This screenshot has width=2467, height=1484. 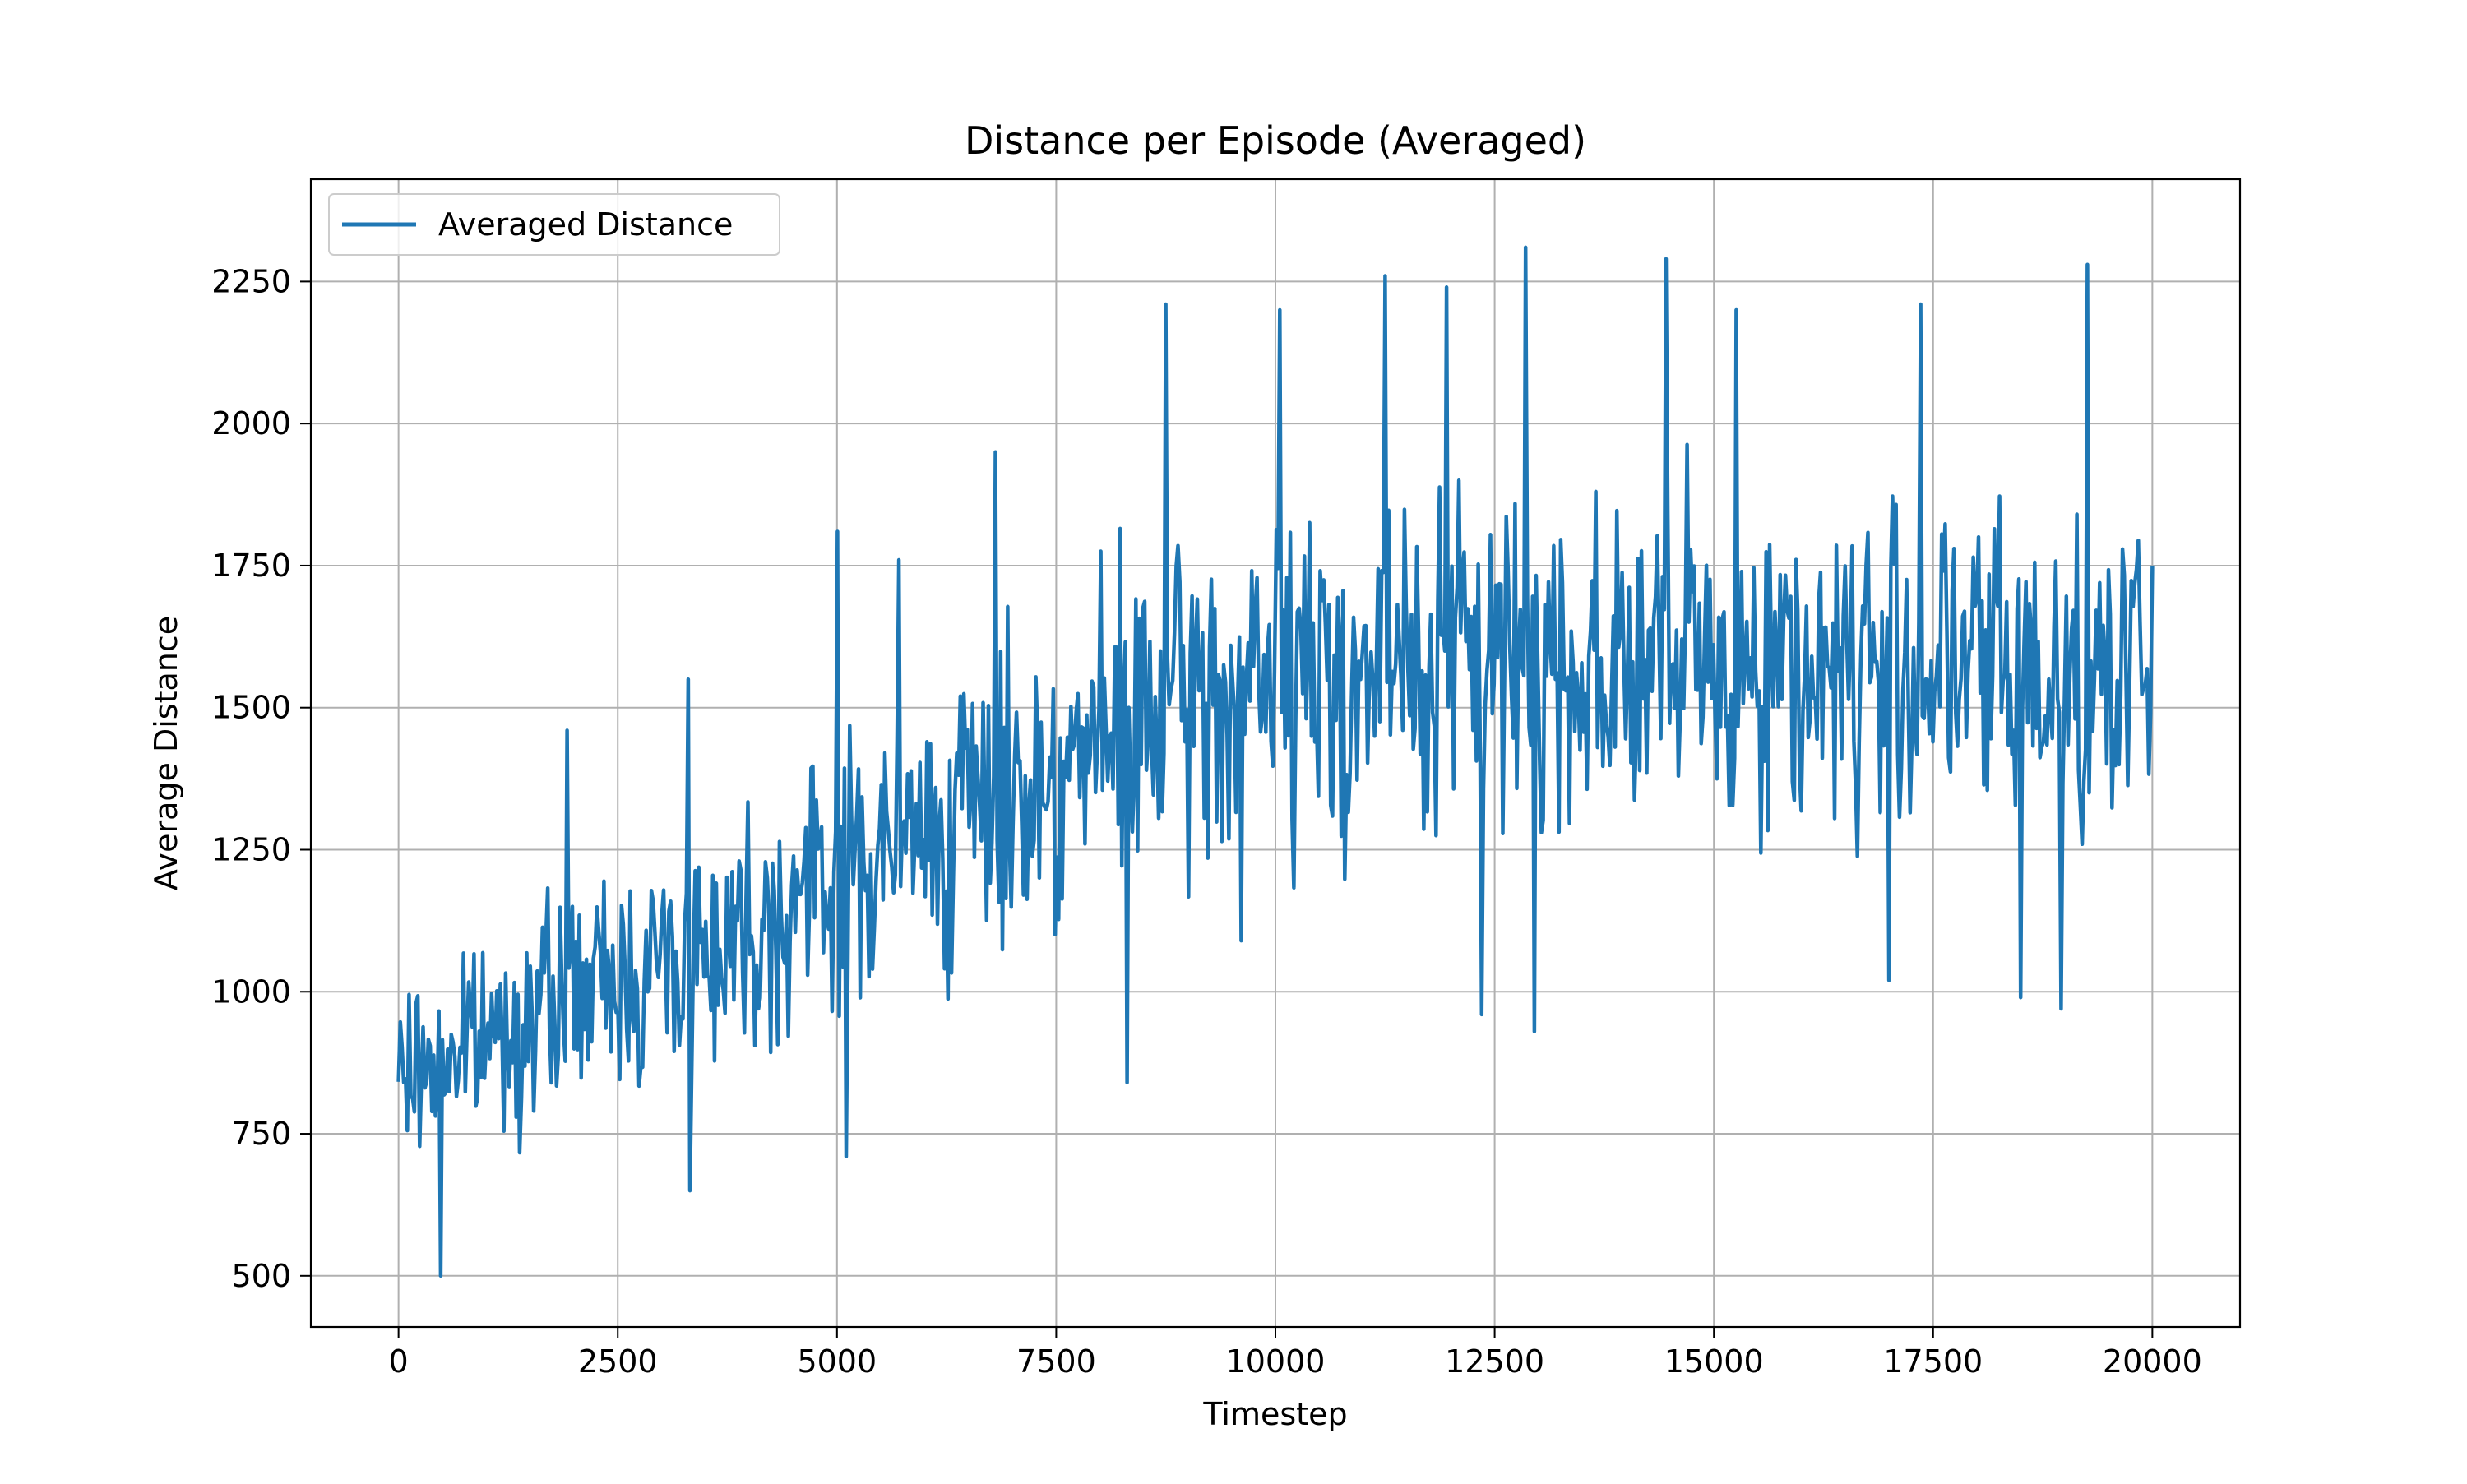 What do you see at coordinates (261, 778) in the screenshot?
I see `y-axis: 500 750 1000 1250 1500 1750 2000 2250` at bounding box center [261, 778].